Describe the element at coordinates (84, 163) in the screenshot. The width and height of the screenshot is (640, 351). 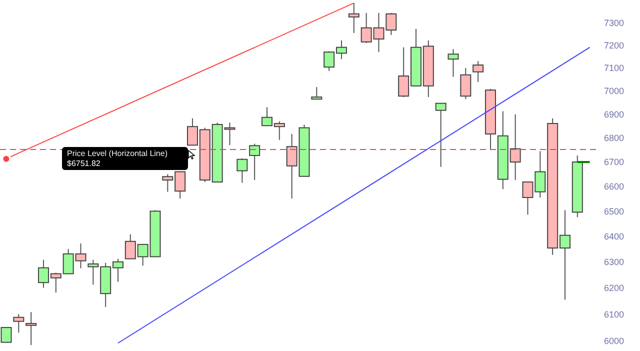
I see `annotation: $6751.82` at that location.